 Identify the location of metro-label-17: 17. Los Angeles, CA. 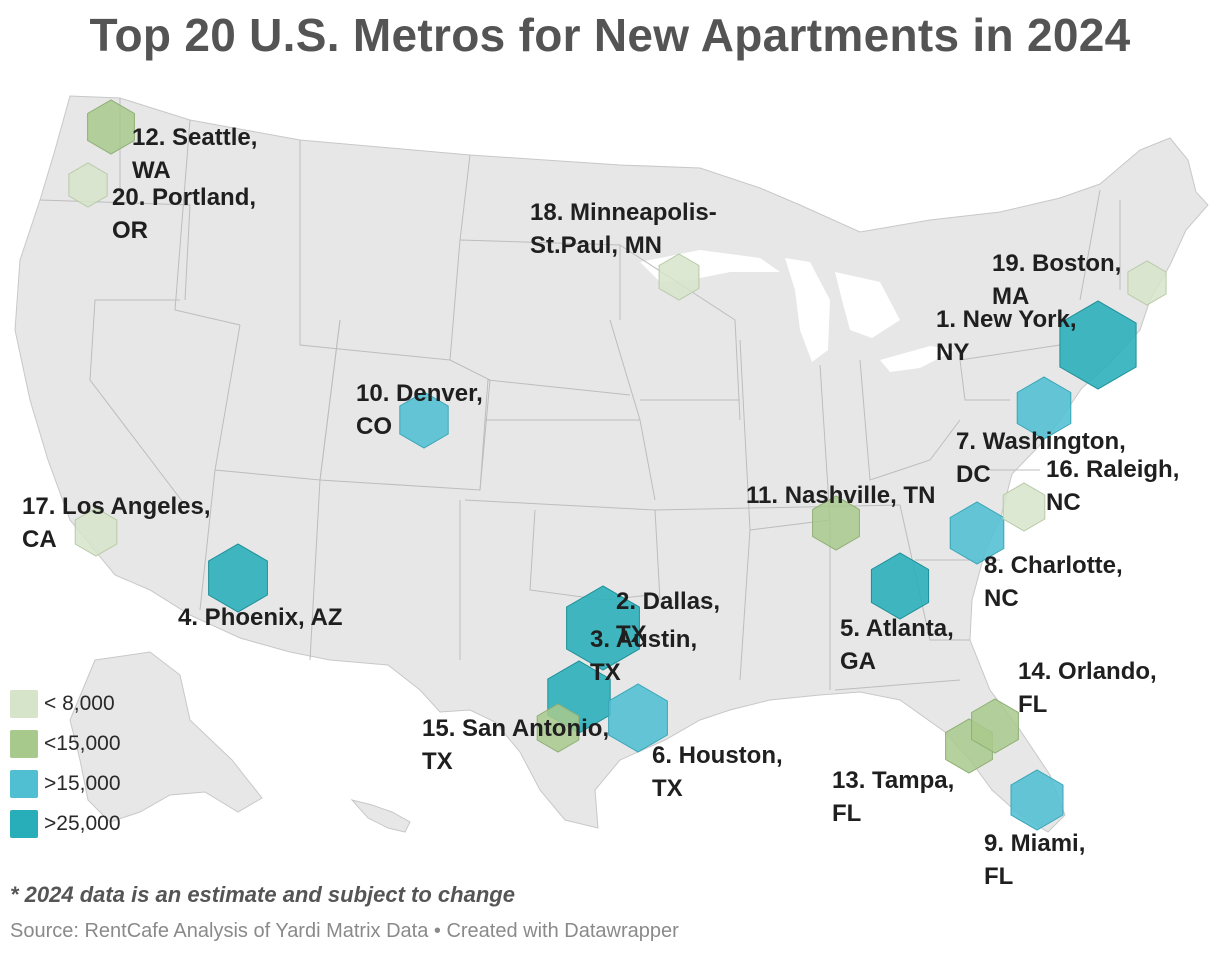
(116, 523).